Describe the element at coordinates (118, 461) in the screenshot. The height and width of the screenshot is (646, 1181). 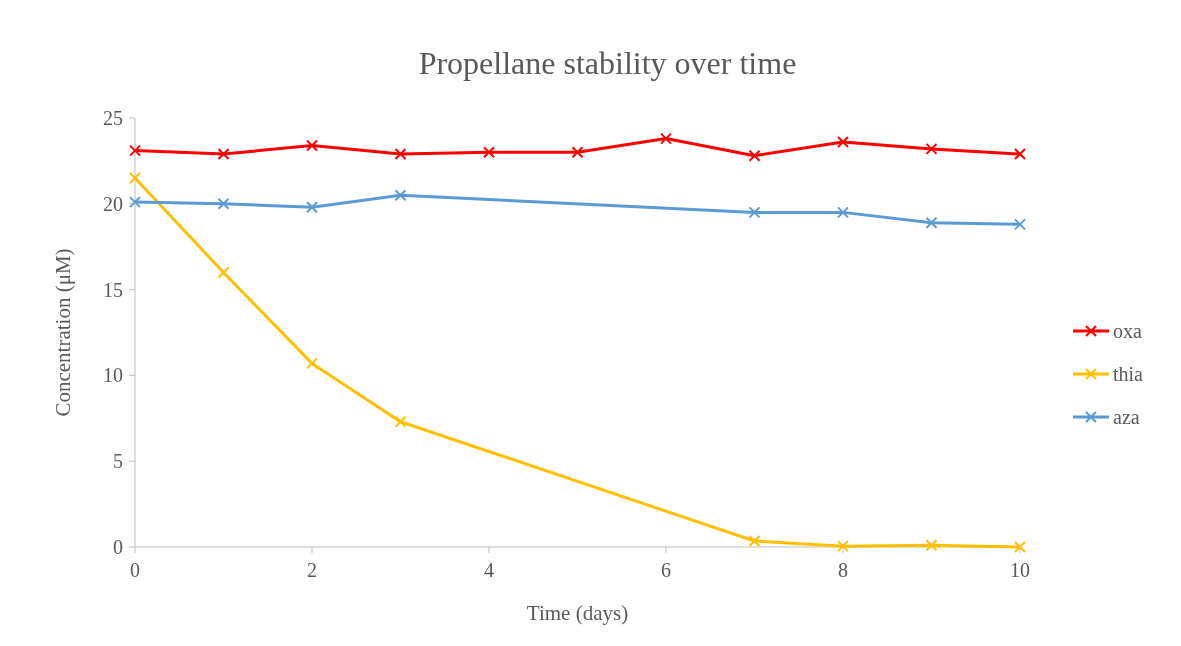
I see `y-tick-label: 5` at that location.